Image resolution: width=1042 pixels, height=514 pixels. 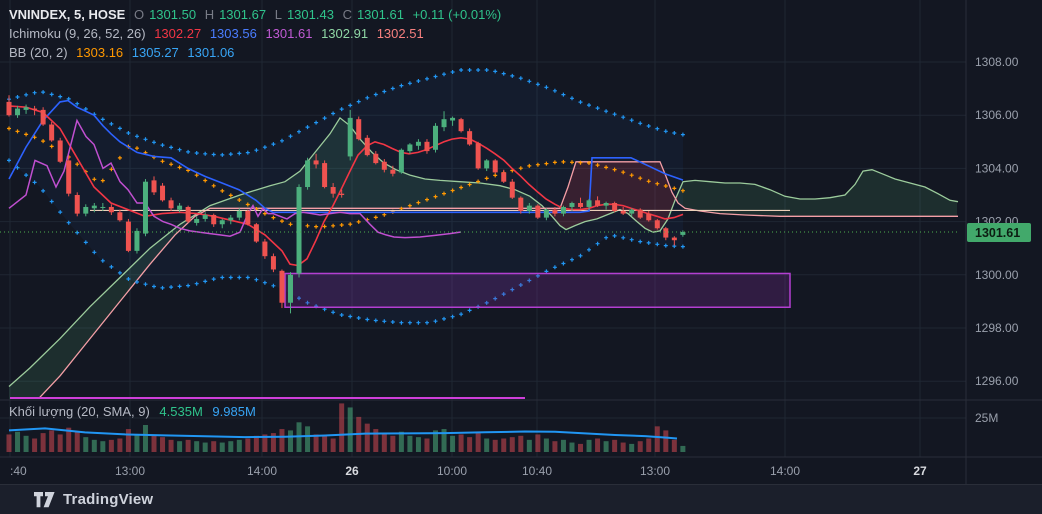 I want to click on ichimoku-senkou-a-value: 1302.91, so click(x=345, y=33).